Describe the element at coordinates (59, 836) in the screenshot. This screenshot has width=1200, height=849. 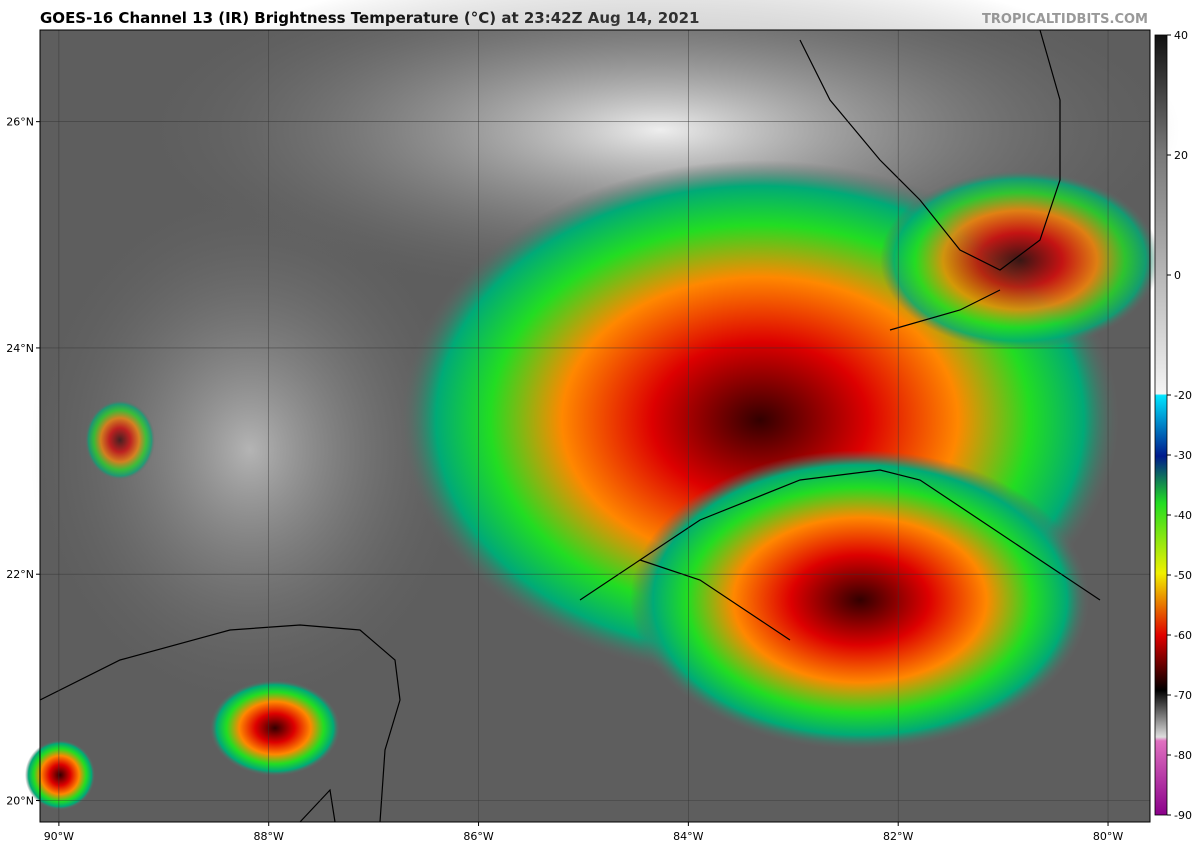
I see `lon-label: 90°W` at that location.